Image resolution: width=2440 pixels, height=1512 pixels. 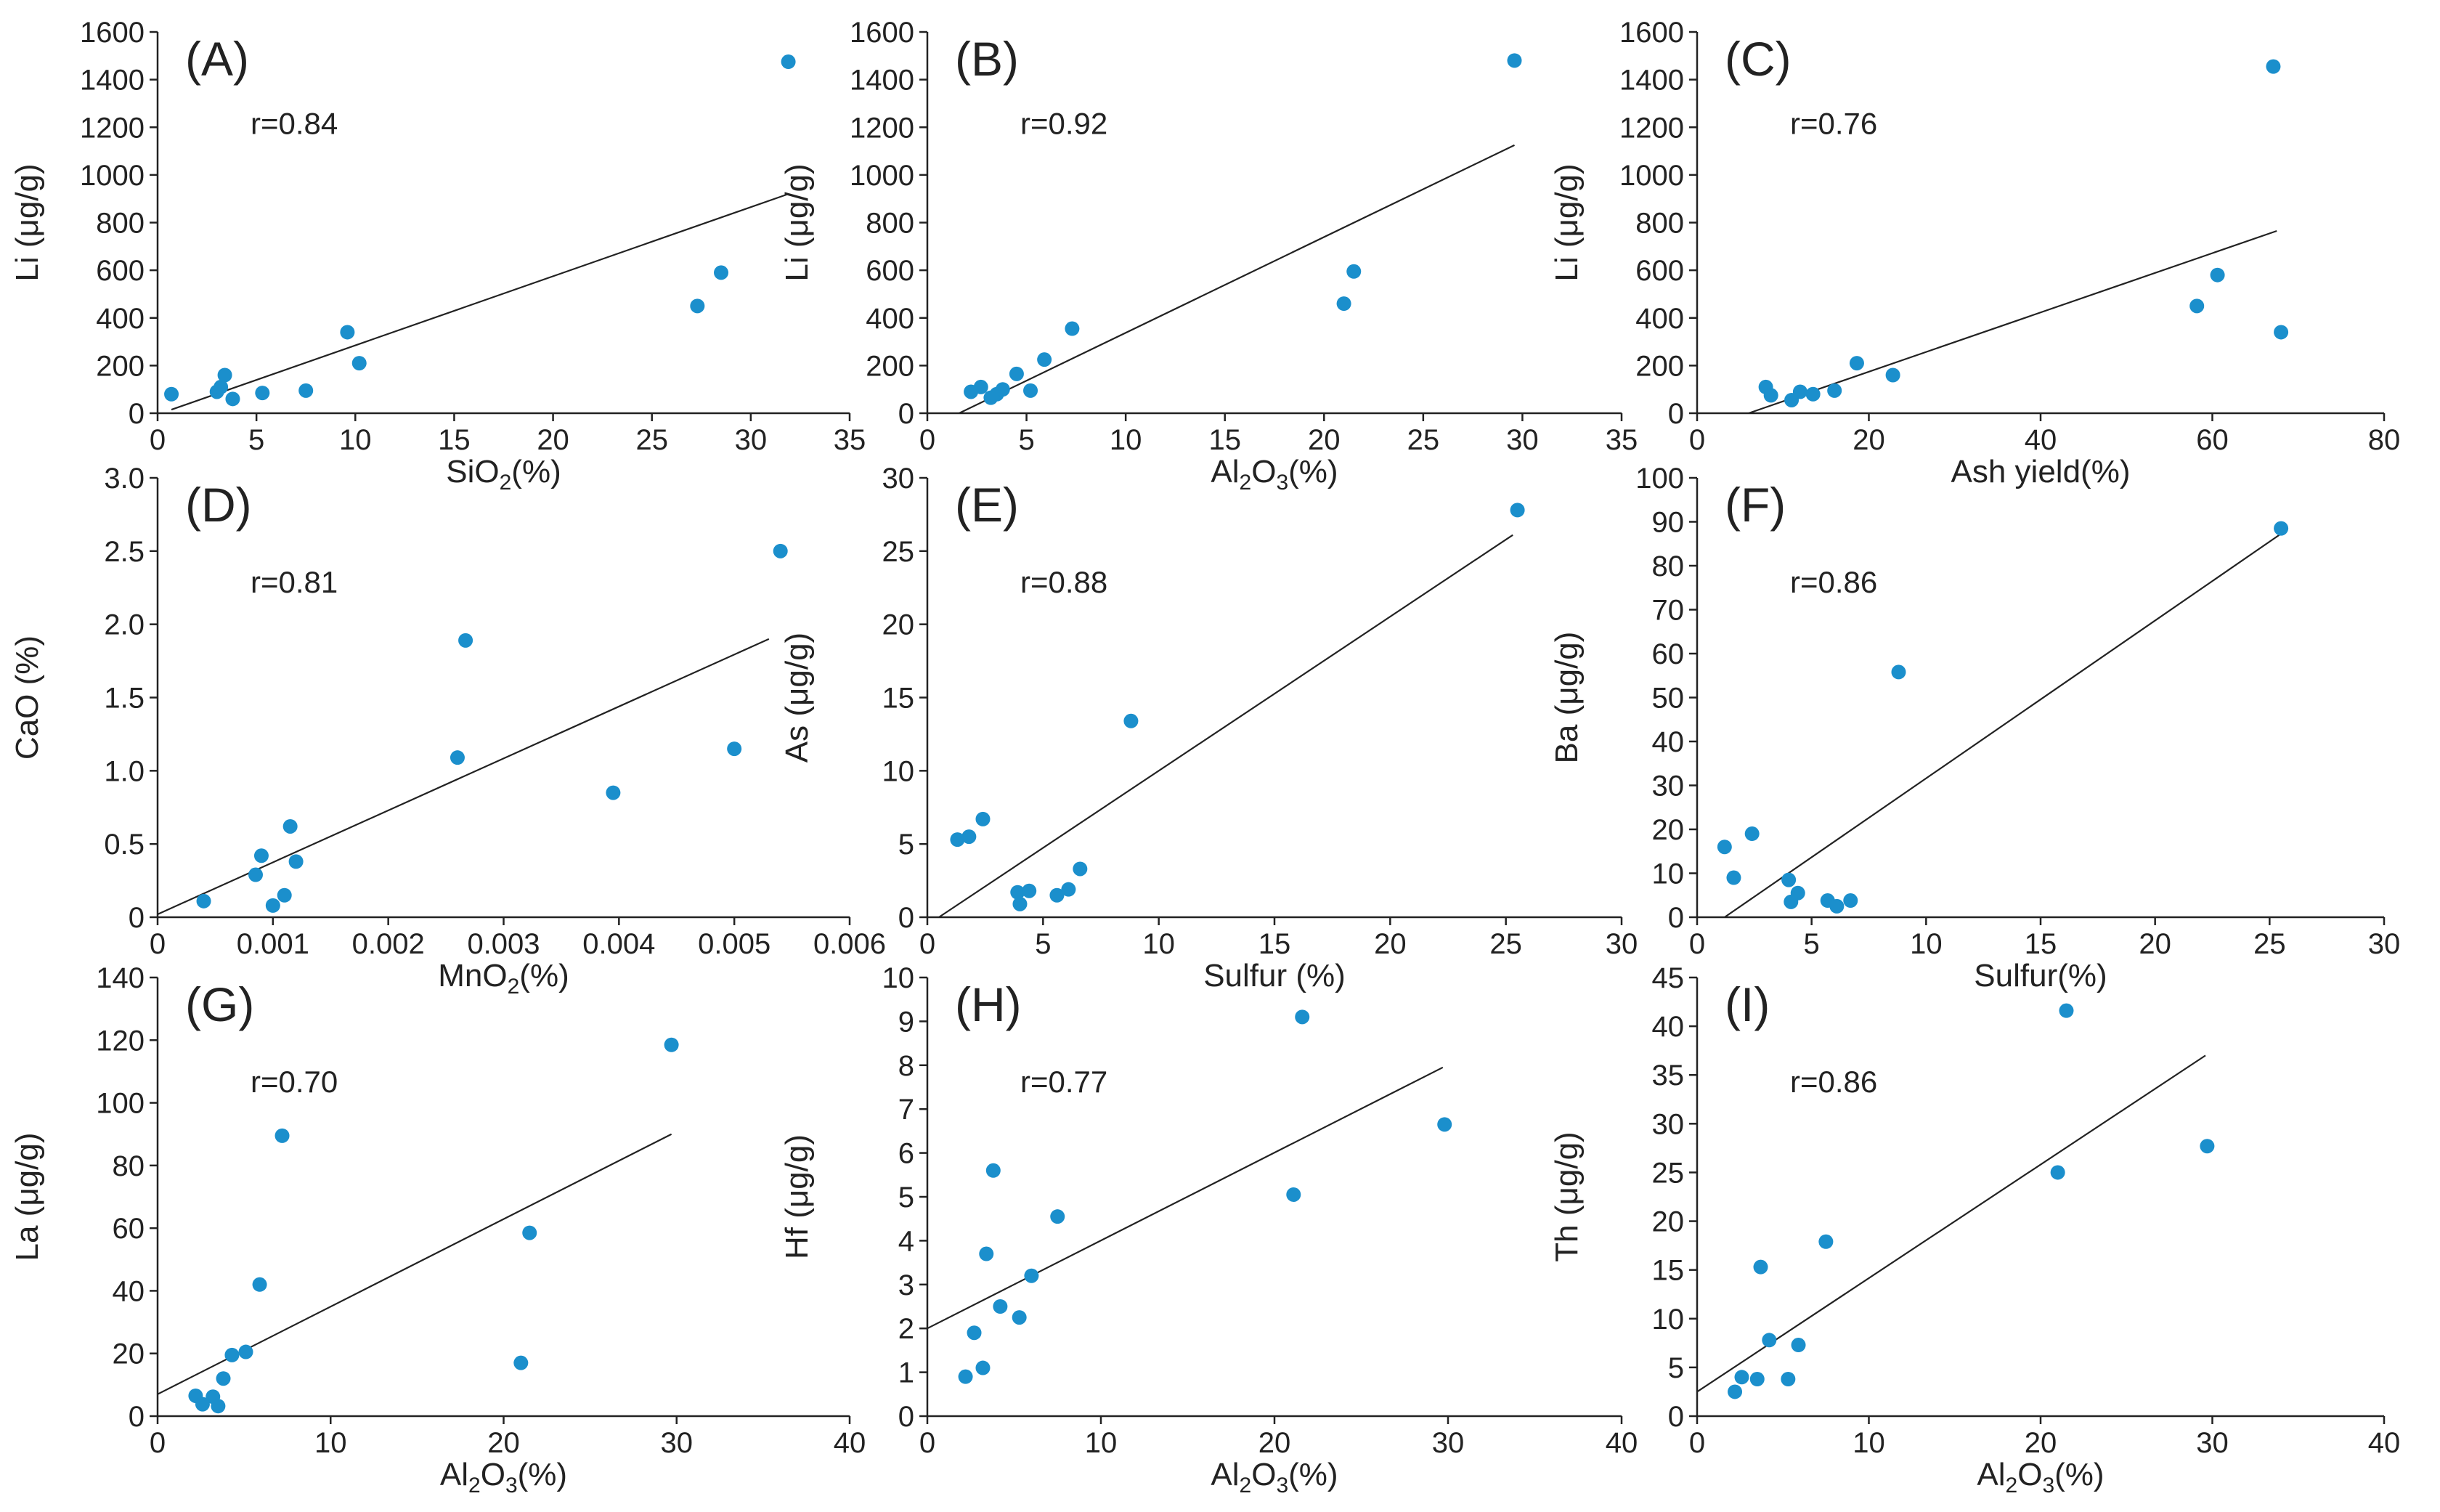 I want to click on correlation-label: r=0.88, so click(x=1063, y=582).